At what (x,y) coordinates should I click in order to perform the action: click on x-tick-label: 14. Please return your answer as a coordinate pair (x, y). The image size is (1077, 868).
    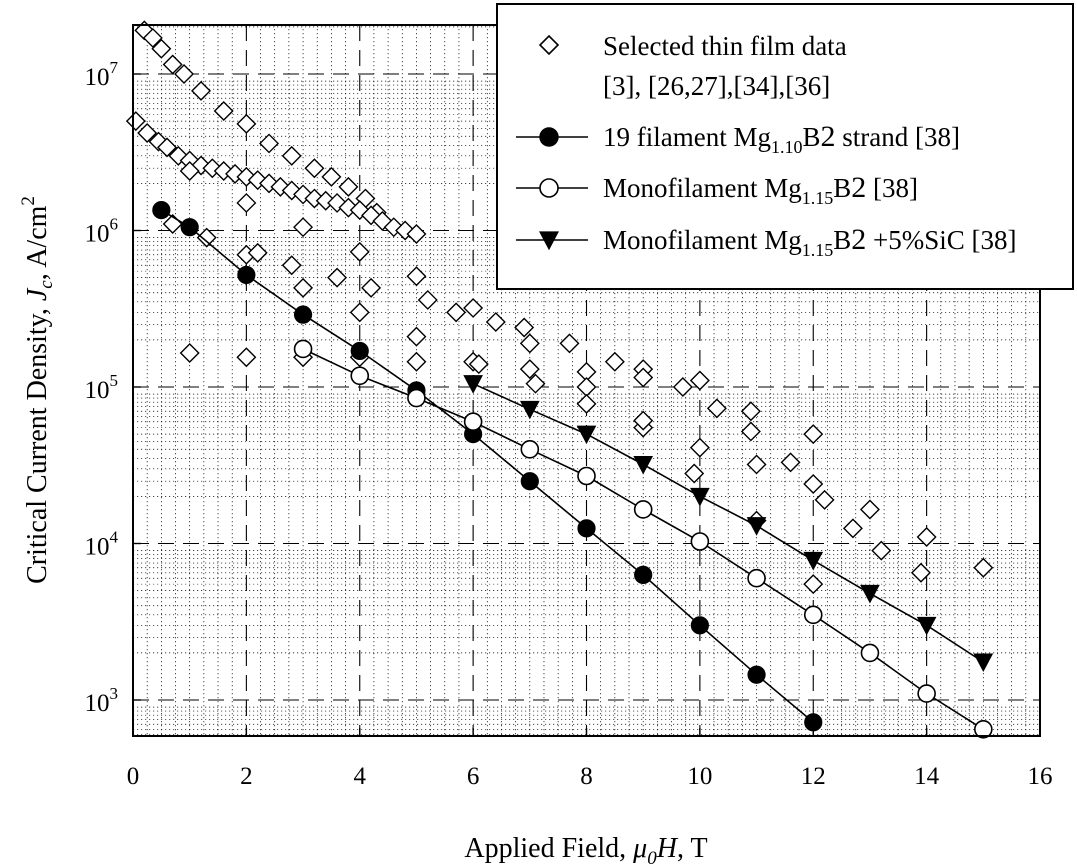
    Looking at the image, I should click on (927, 776).